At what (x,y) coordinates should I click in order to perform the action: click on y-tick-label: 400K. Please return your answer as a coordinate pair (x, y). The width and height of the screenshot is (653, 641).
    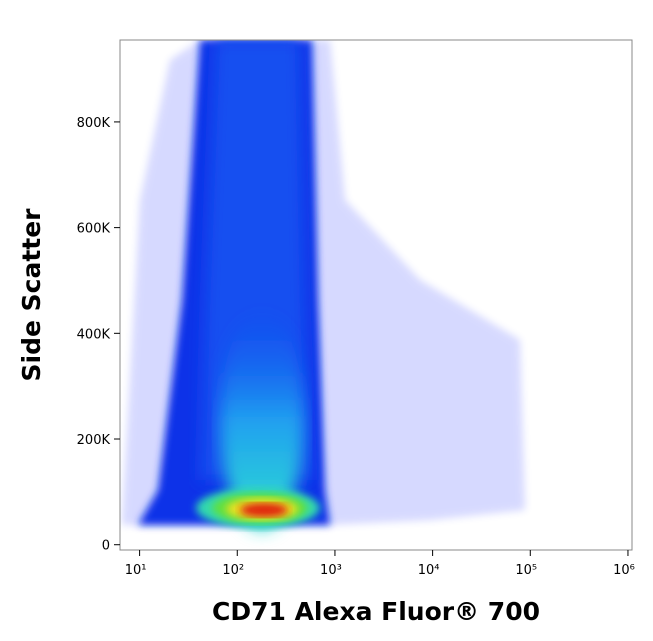
    Looking at the image, I should click on (94, 334).